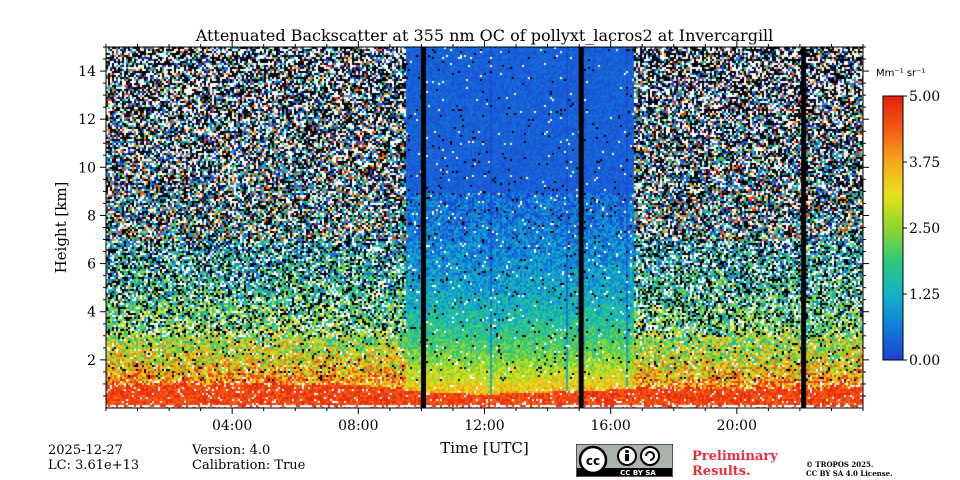 This screenshot has width=960, height=480. Describe the element at coordinates (484, 448) in the screenshot. I see `x-axis-label: Time [UTC]` at that location.